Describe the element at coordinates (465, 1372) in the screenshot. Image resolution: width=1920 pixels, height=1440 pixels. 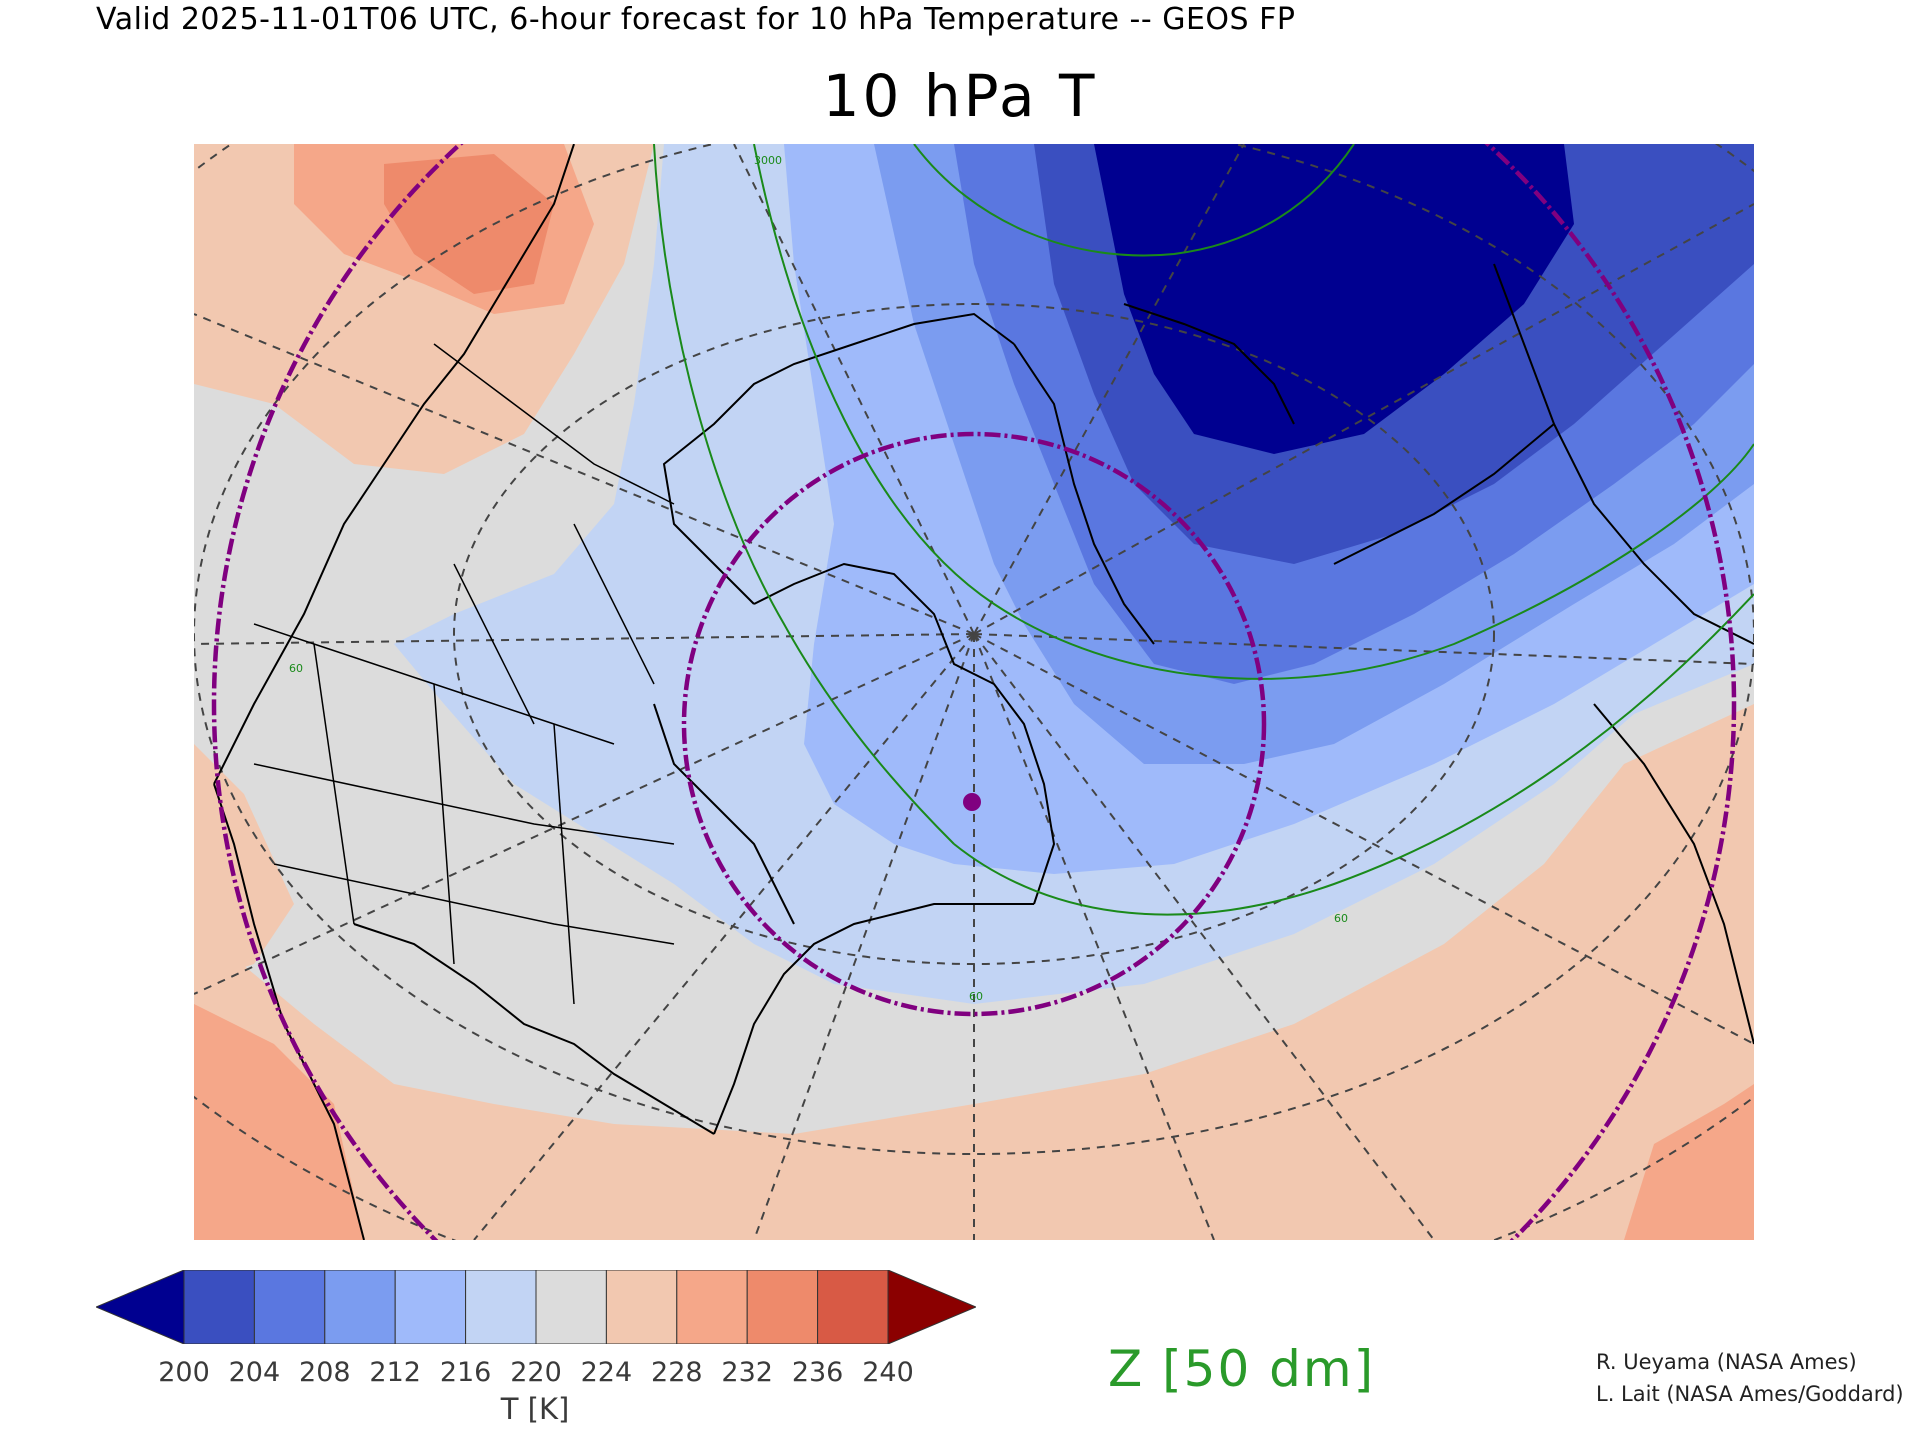
I see `colorbar-tick-label: 216` at that location.